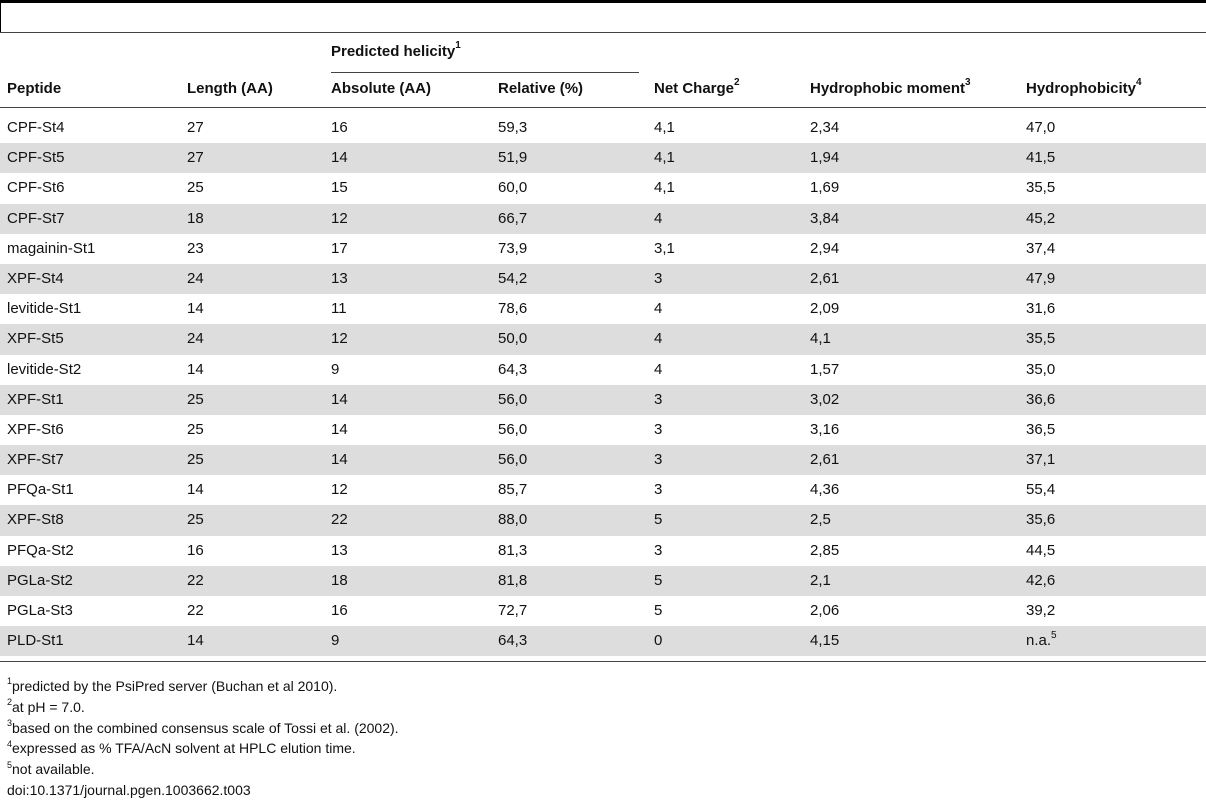  What do you see at coordinates (697, 87) in the screenshot?
I see `column-header-net-charge: Net Charge2` at bounding box center [697, 87].